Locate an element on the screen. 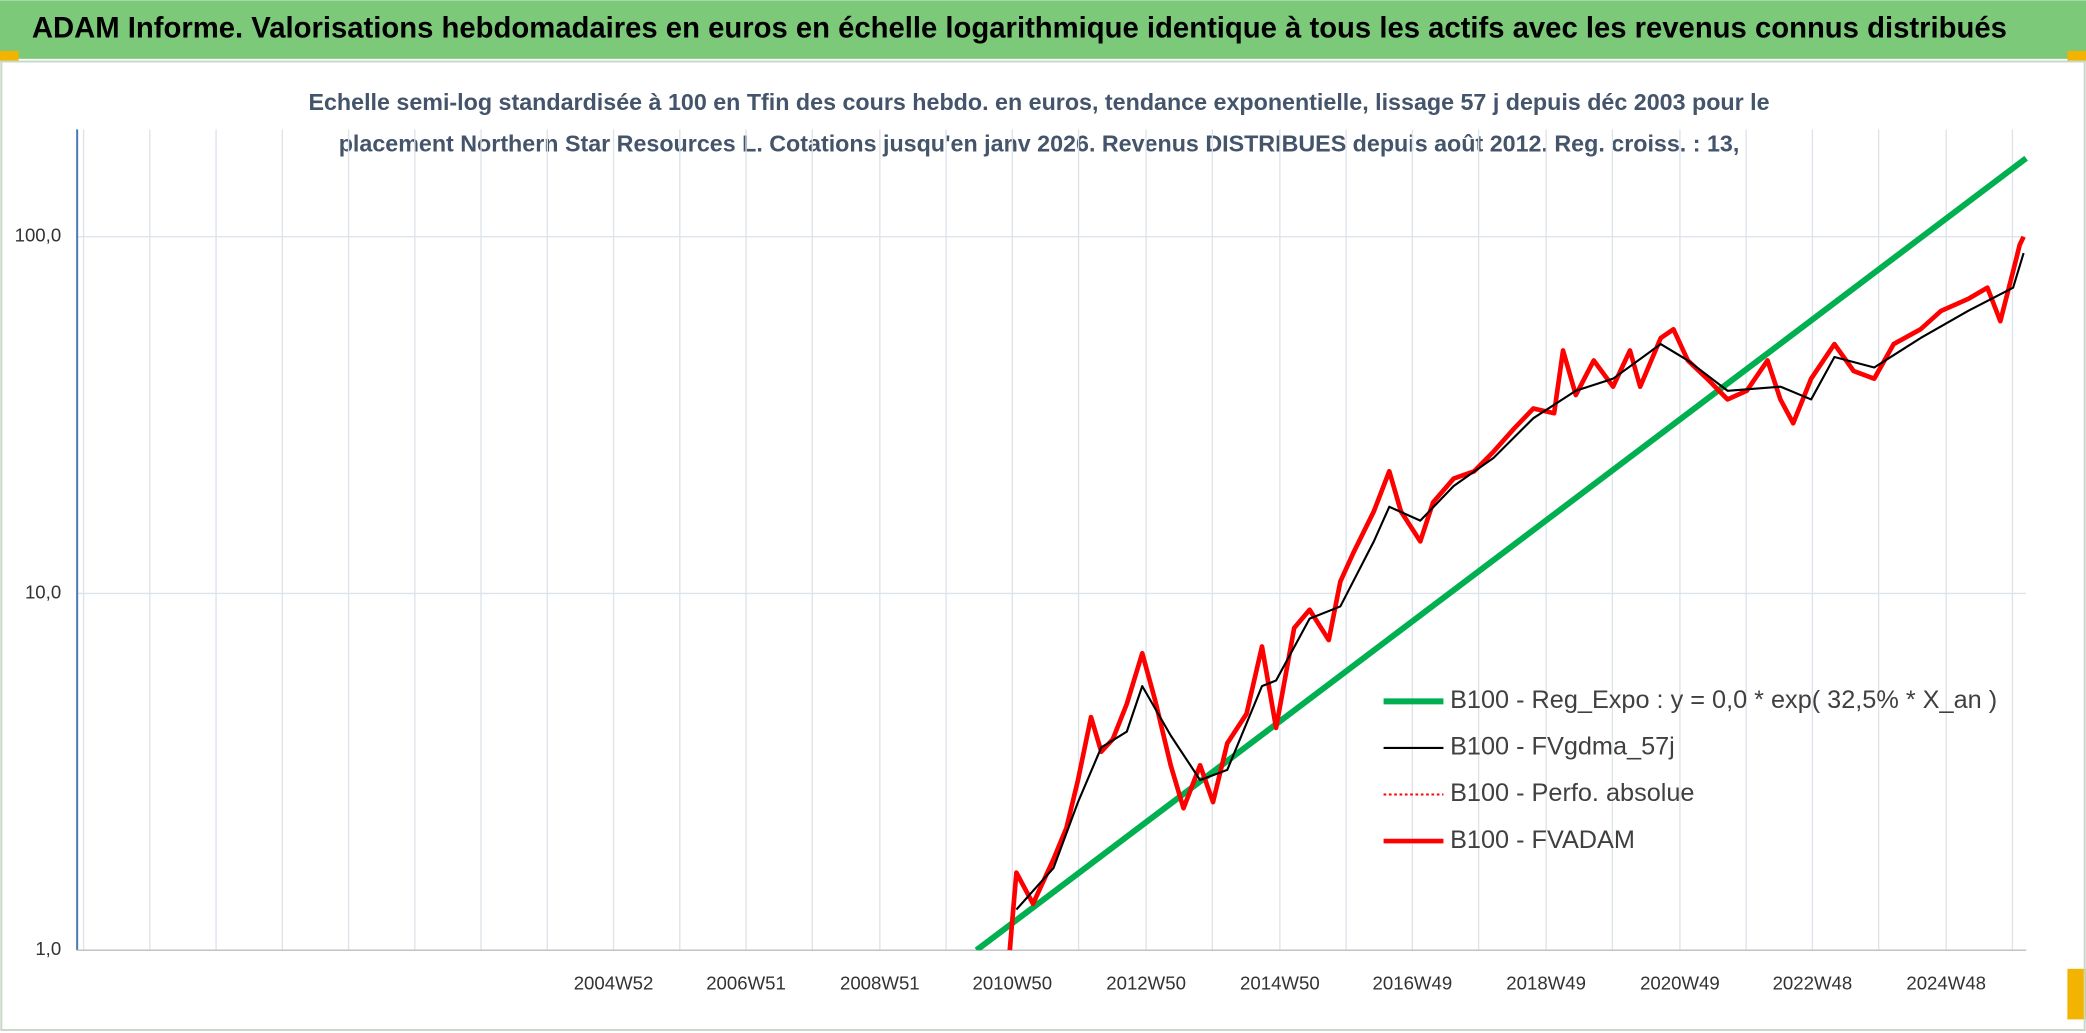 This screenshot has height=1033, width=2086. x-tick-label: 2014W50 is located at coordinates (1280, 983).